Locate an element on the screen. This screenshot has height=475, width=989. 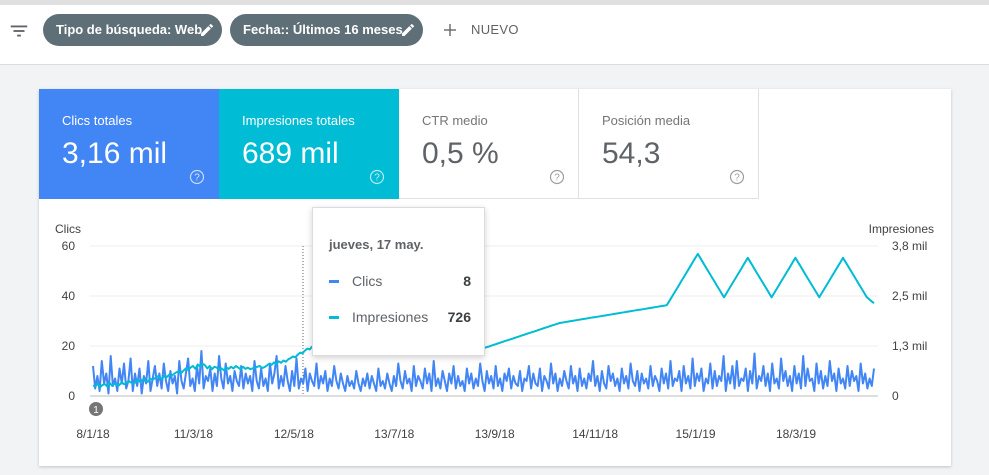
left-tick-label: 20 is located at coordinates (69, 346).